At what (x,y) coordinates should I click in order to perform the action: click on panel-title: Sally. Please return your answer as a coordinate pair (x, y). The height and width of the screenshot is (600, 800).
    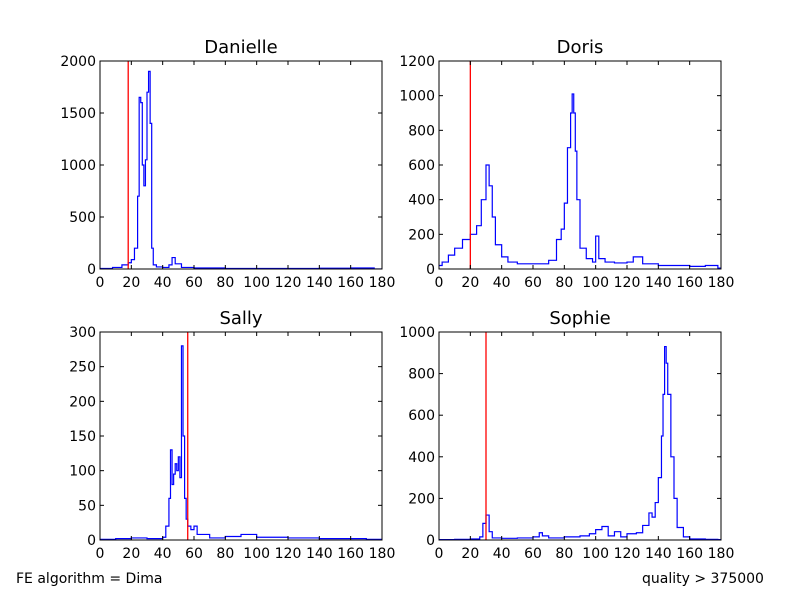
    Looking at the image, I should click on (240, 318).